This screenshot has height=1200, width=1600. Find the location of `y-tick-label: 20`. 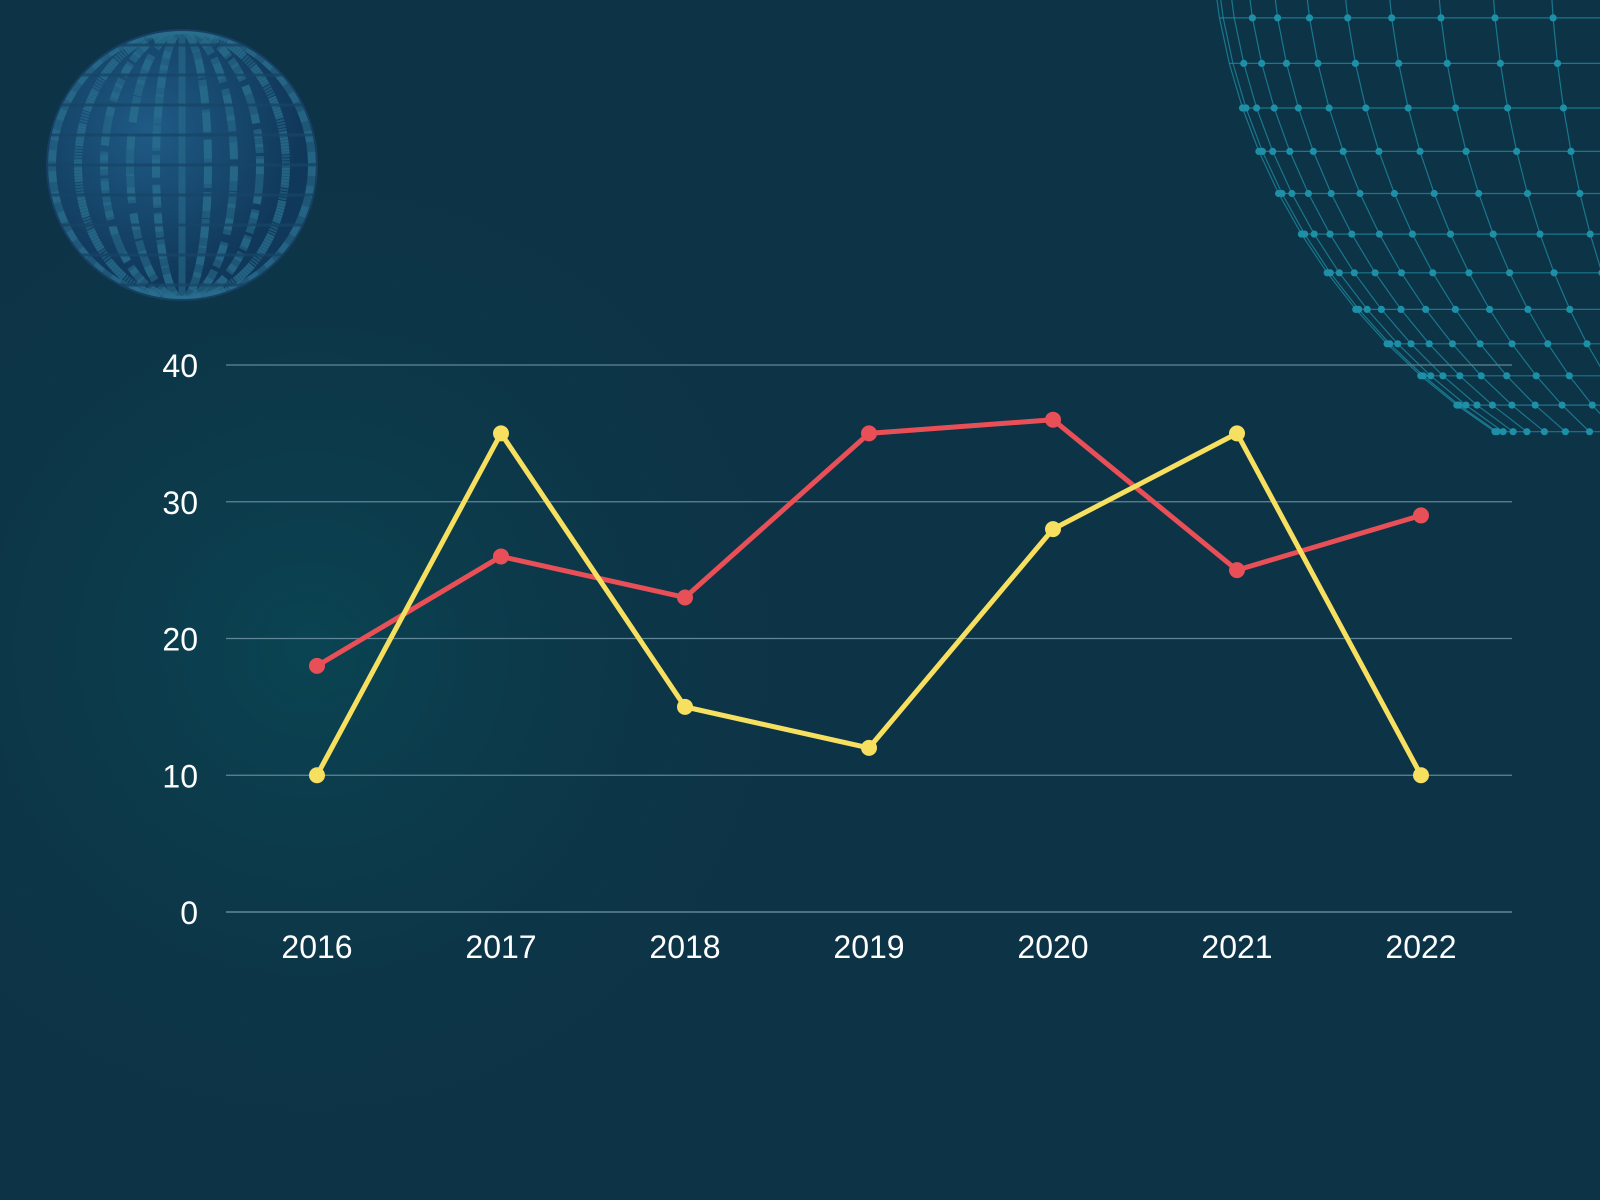

y-tick-label: 20 is located at coordinates (180, 640).